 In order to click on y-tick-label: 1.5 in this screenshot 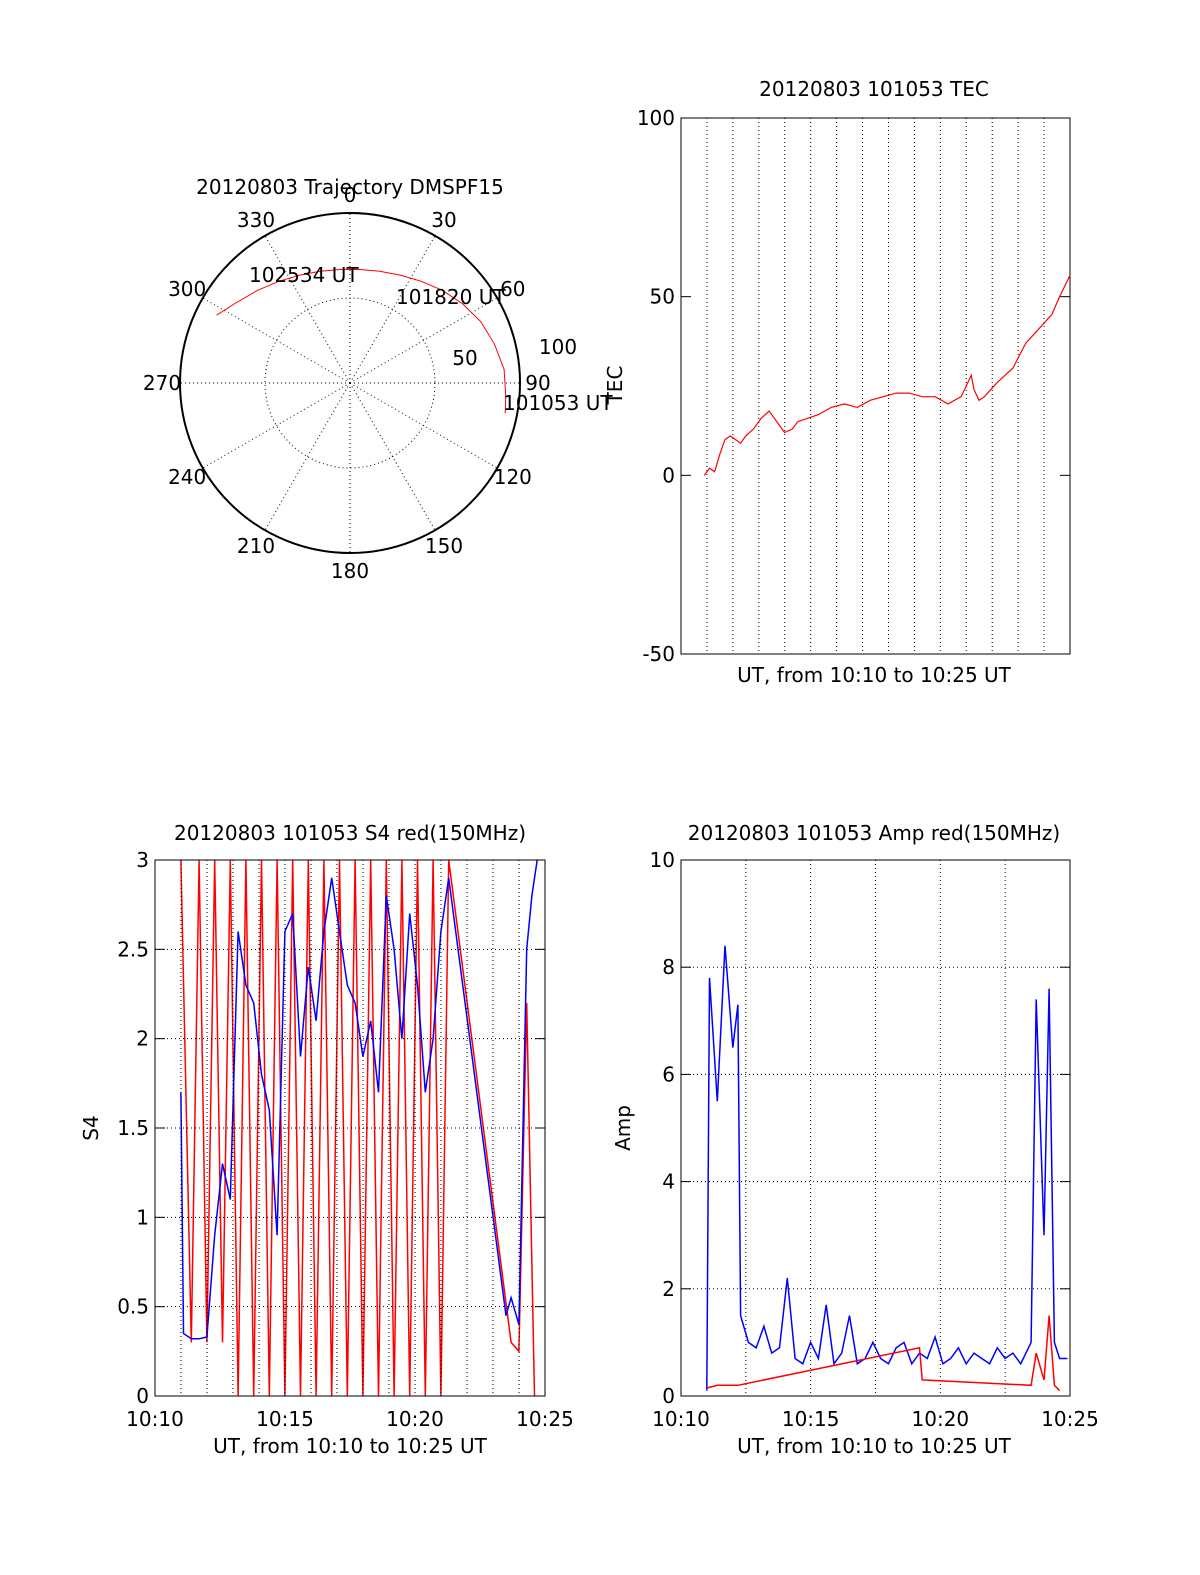, I will do `click(133, 1128)`.